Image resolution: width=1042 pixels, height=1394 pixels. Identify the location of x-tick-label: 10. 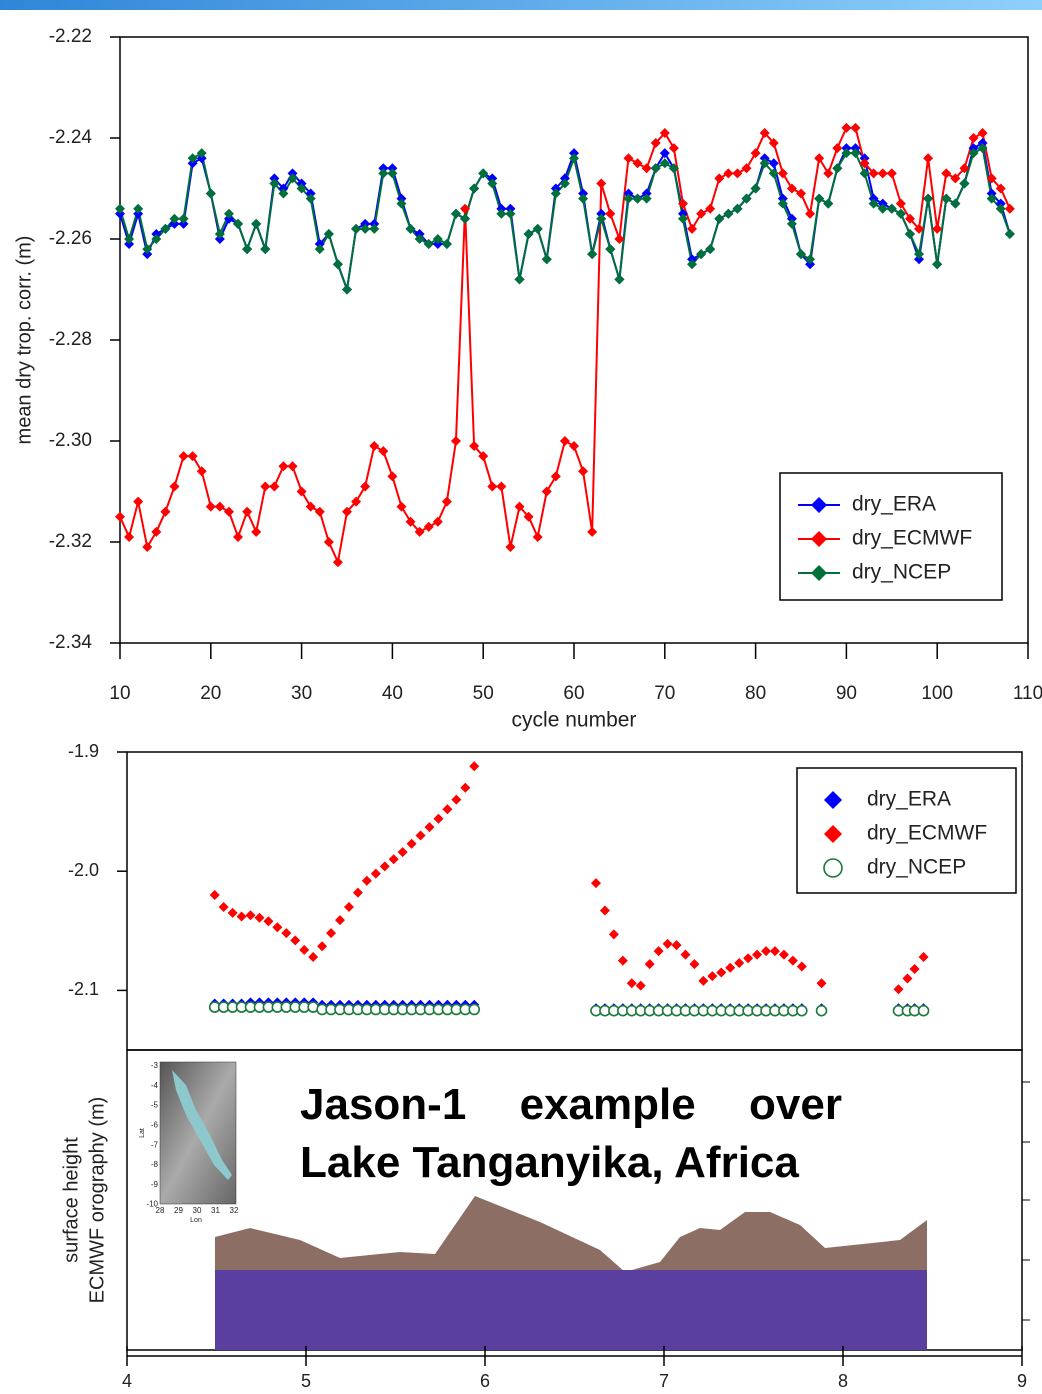
(119, 693).